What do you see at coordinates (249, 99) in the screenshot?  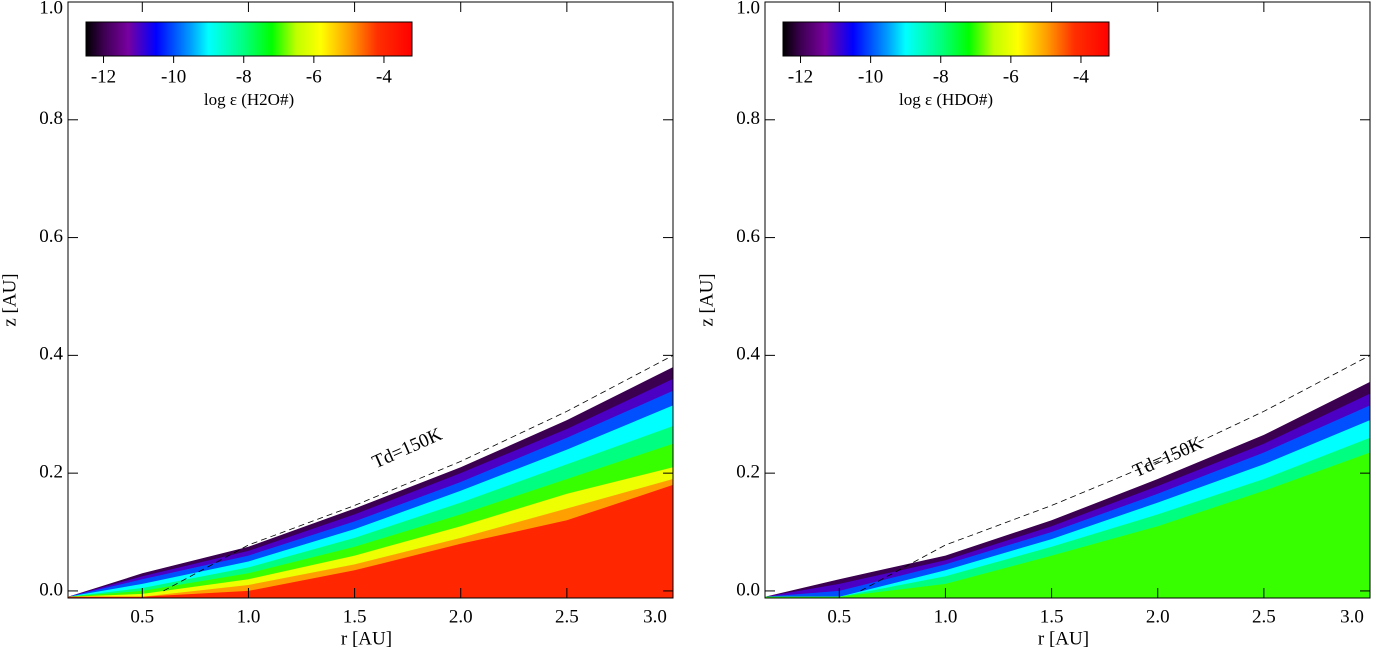 I see `colorbar-label: log ε (H2O#)` at bounding box center [249, 99].